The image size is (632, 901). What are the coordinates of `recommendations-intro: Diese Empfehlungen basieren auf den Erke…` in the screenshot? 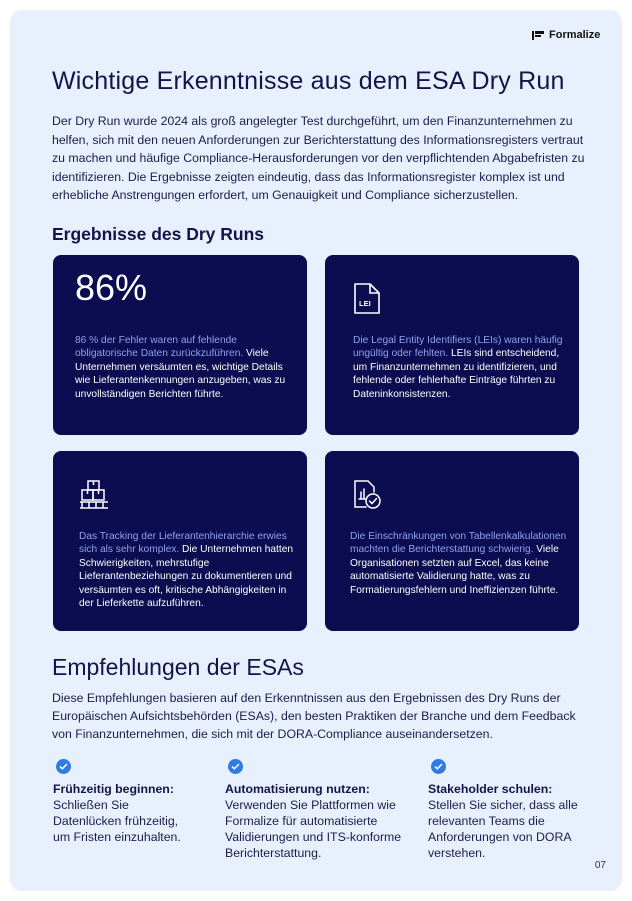 It's located at (314, 715).